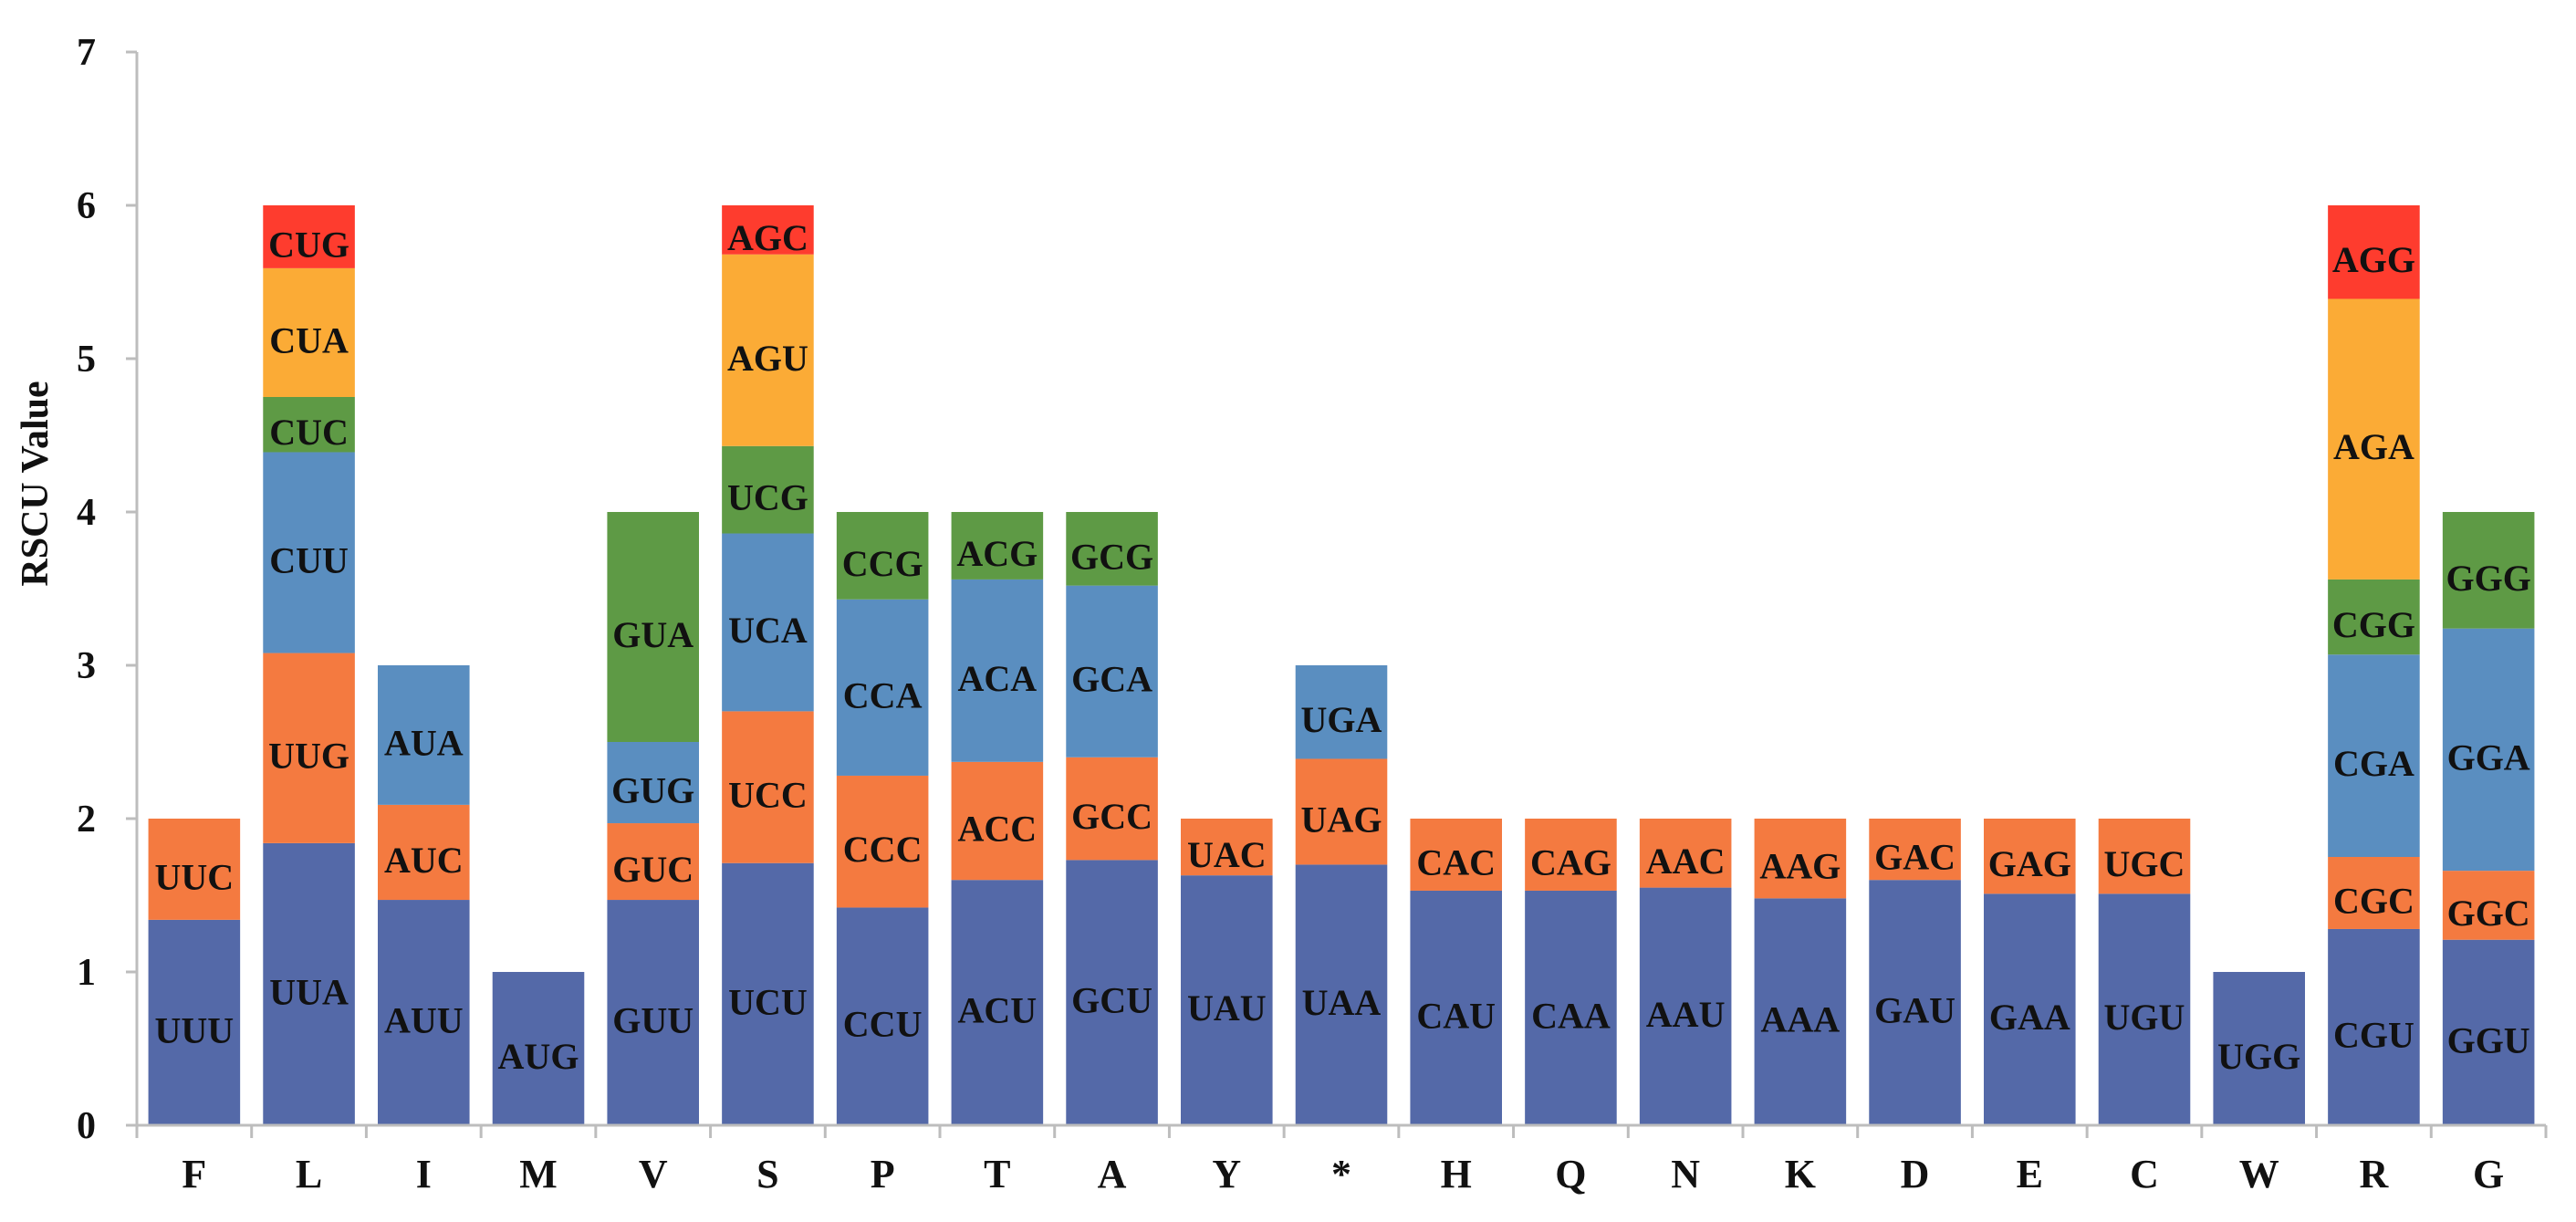 Image resolution: width=2576 pixels, height=1222 pixels. Describe the element at coordinates (2375, 1174) in the screenshot. I see `x-tick-label: R` at that location.